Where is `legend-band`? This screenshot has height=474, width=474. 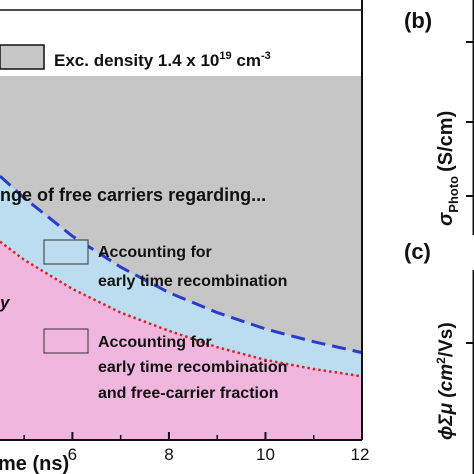
legend-band is located at coordinates (181, 38).